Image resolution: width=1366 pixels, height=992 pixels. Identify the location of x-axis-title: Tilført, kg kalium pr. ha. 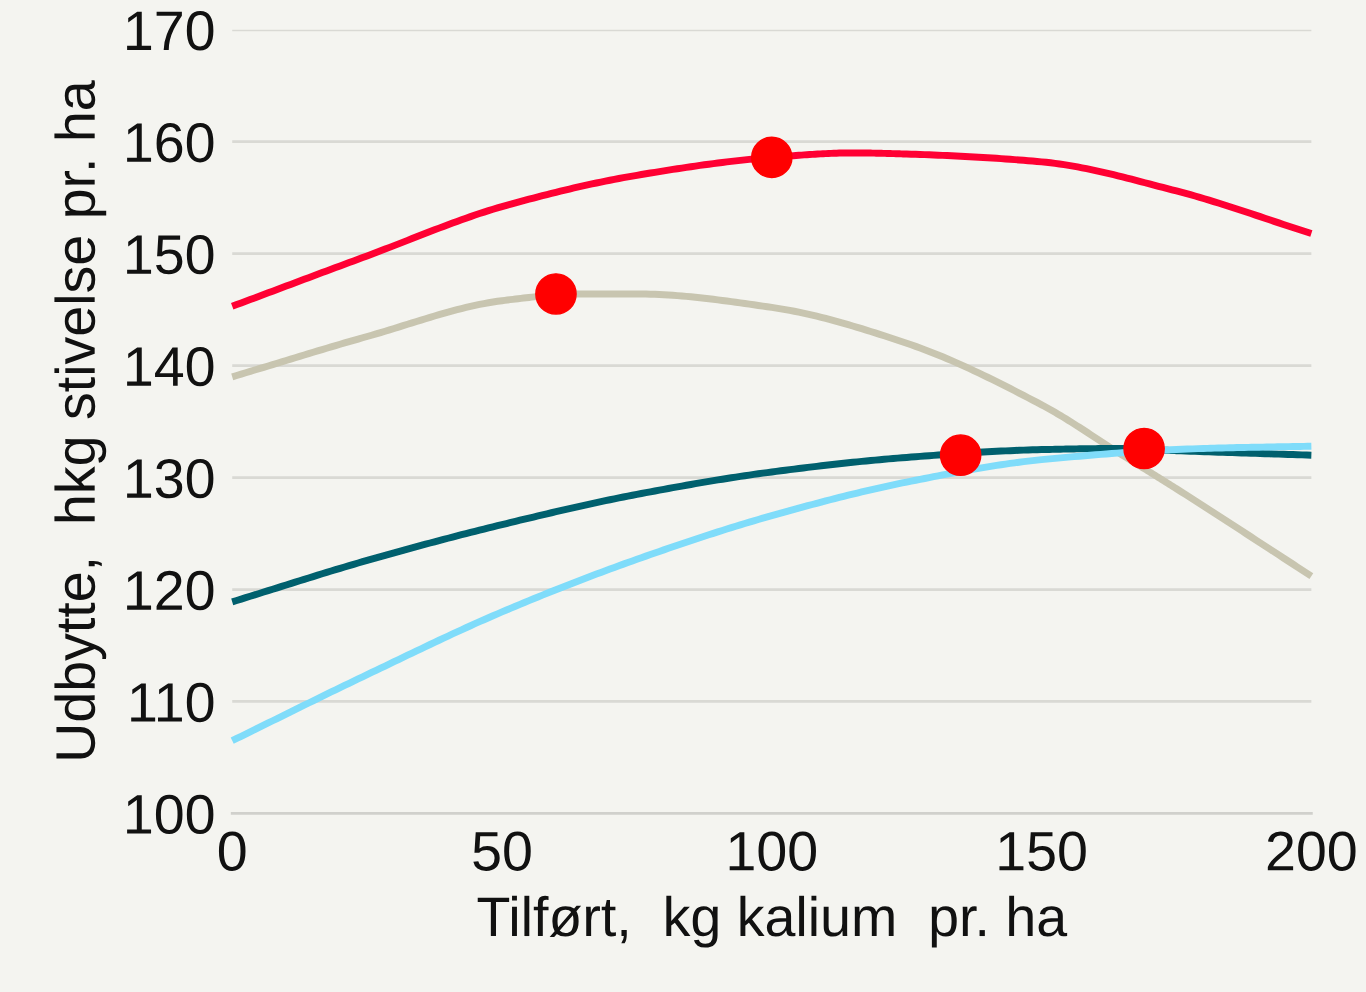
(772, 921).